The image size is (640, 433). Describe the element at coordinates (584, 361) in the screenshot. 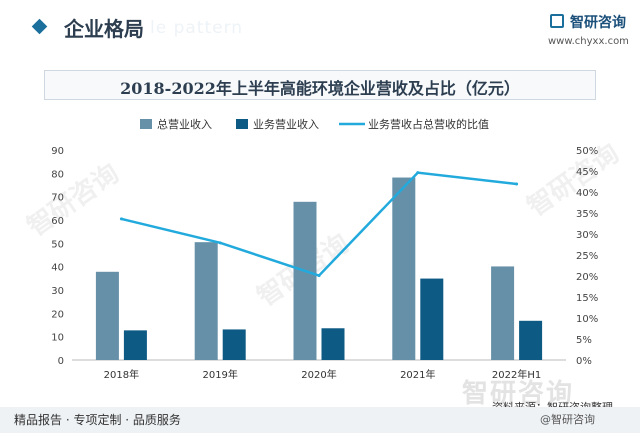

I see `y-right-tick-label: 0%` at that location.